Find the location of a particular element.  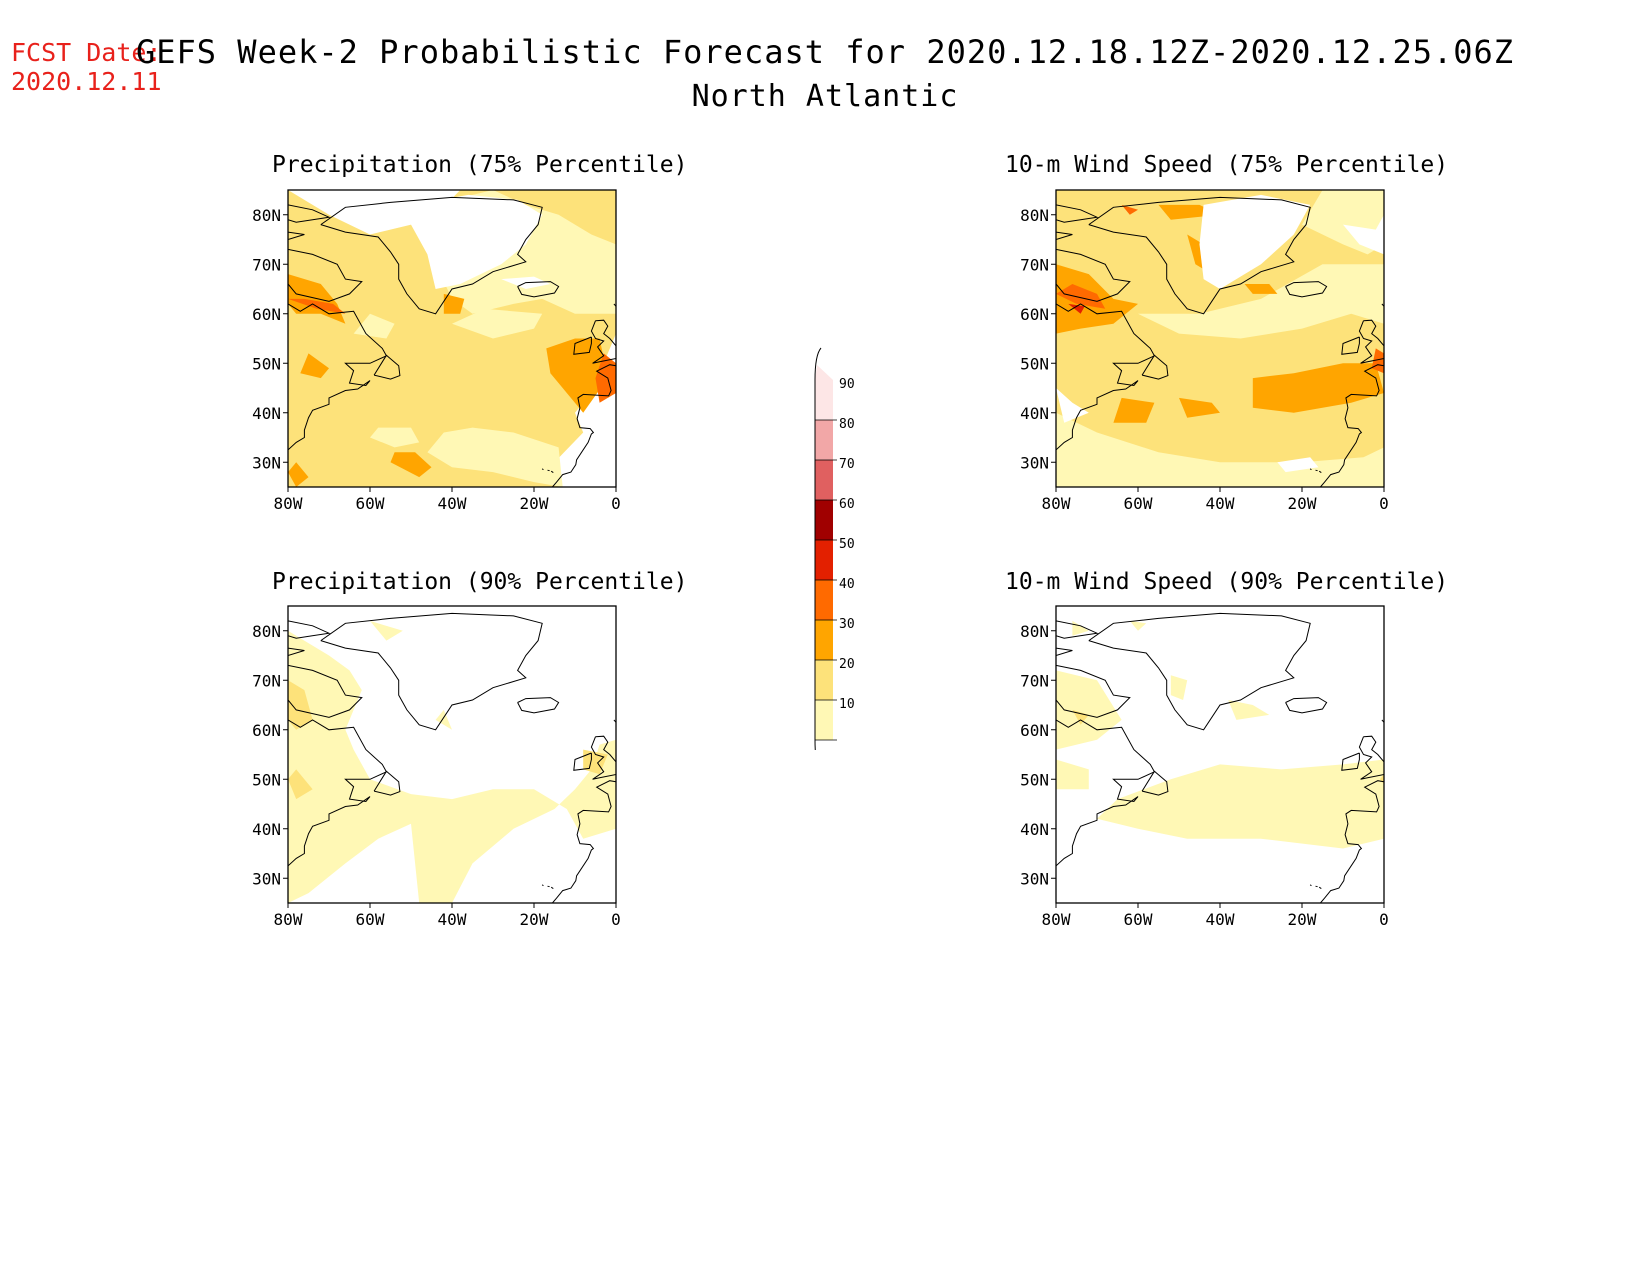

map-background is located at coordinates (1220, 754).